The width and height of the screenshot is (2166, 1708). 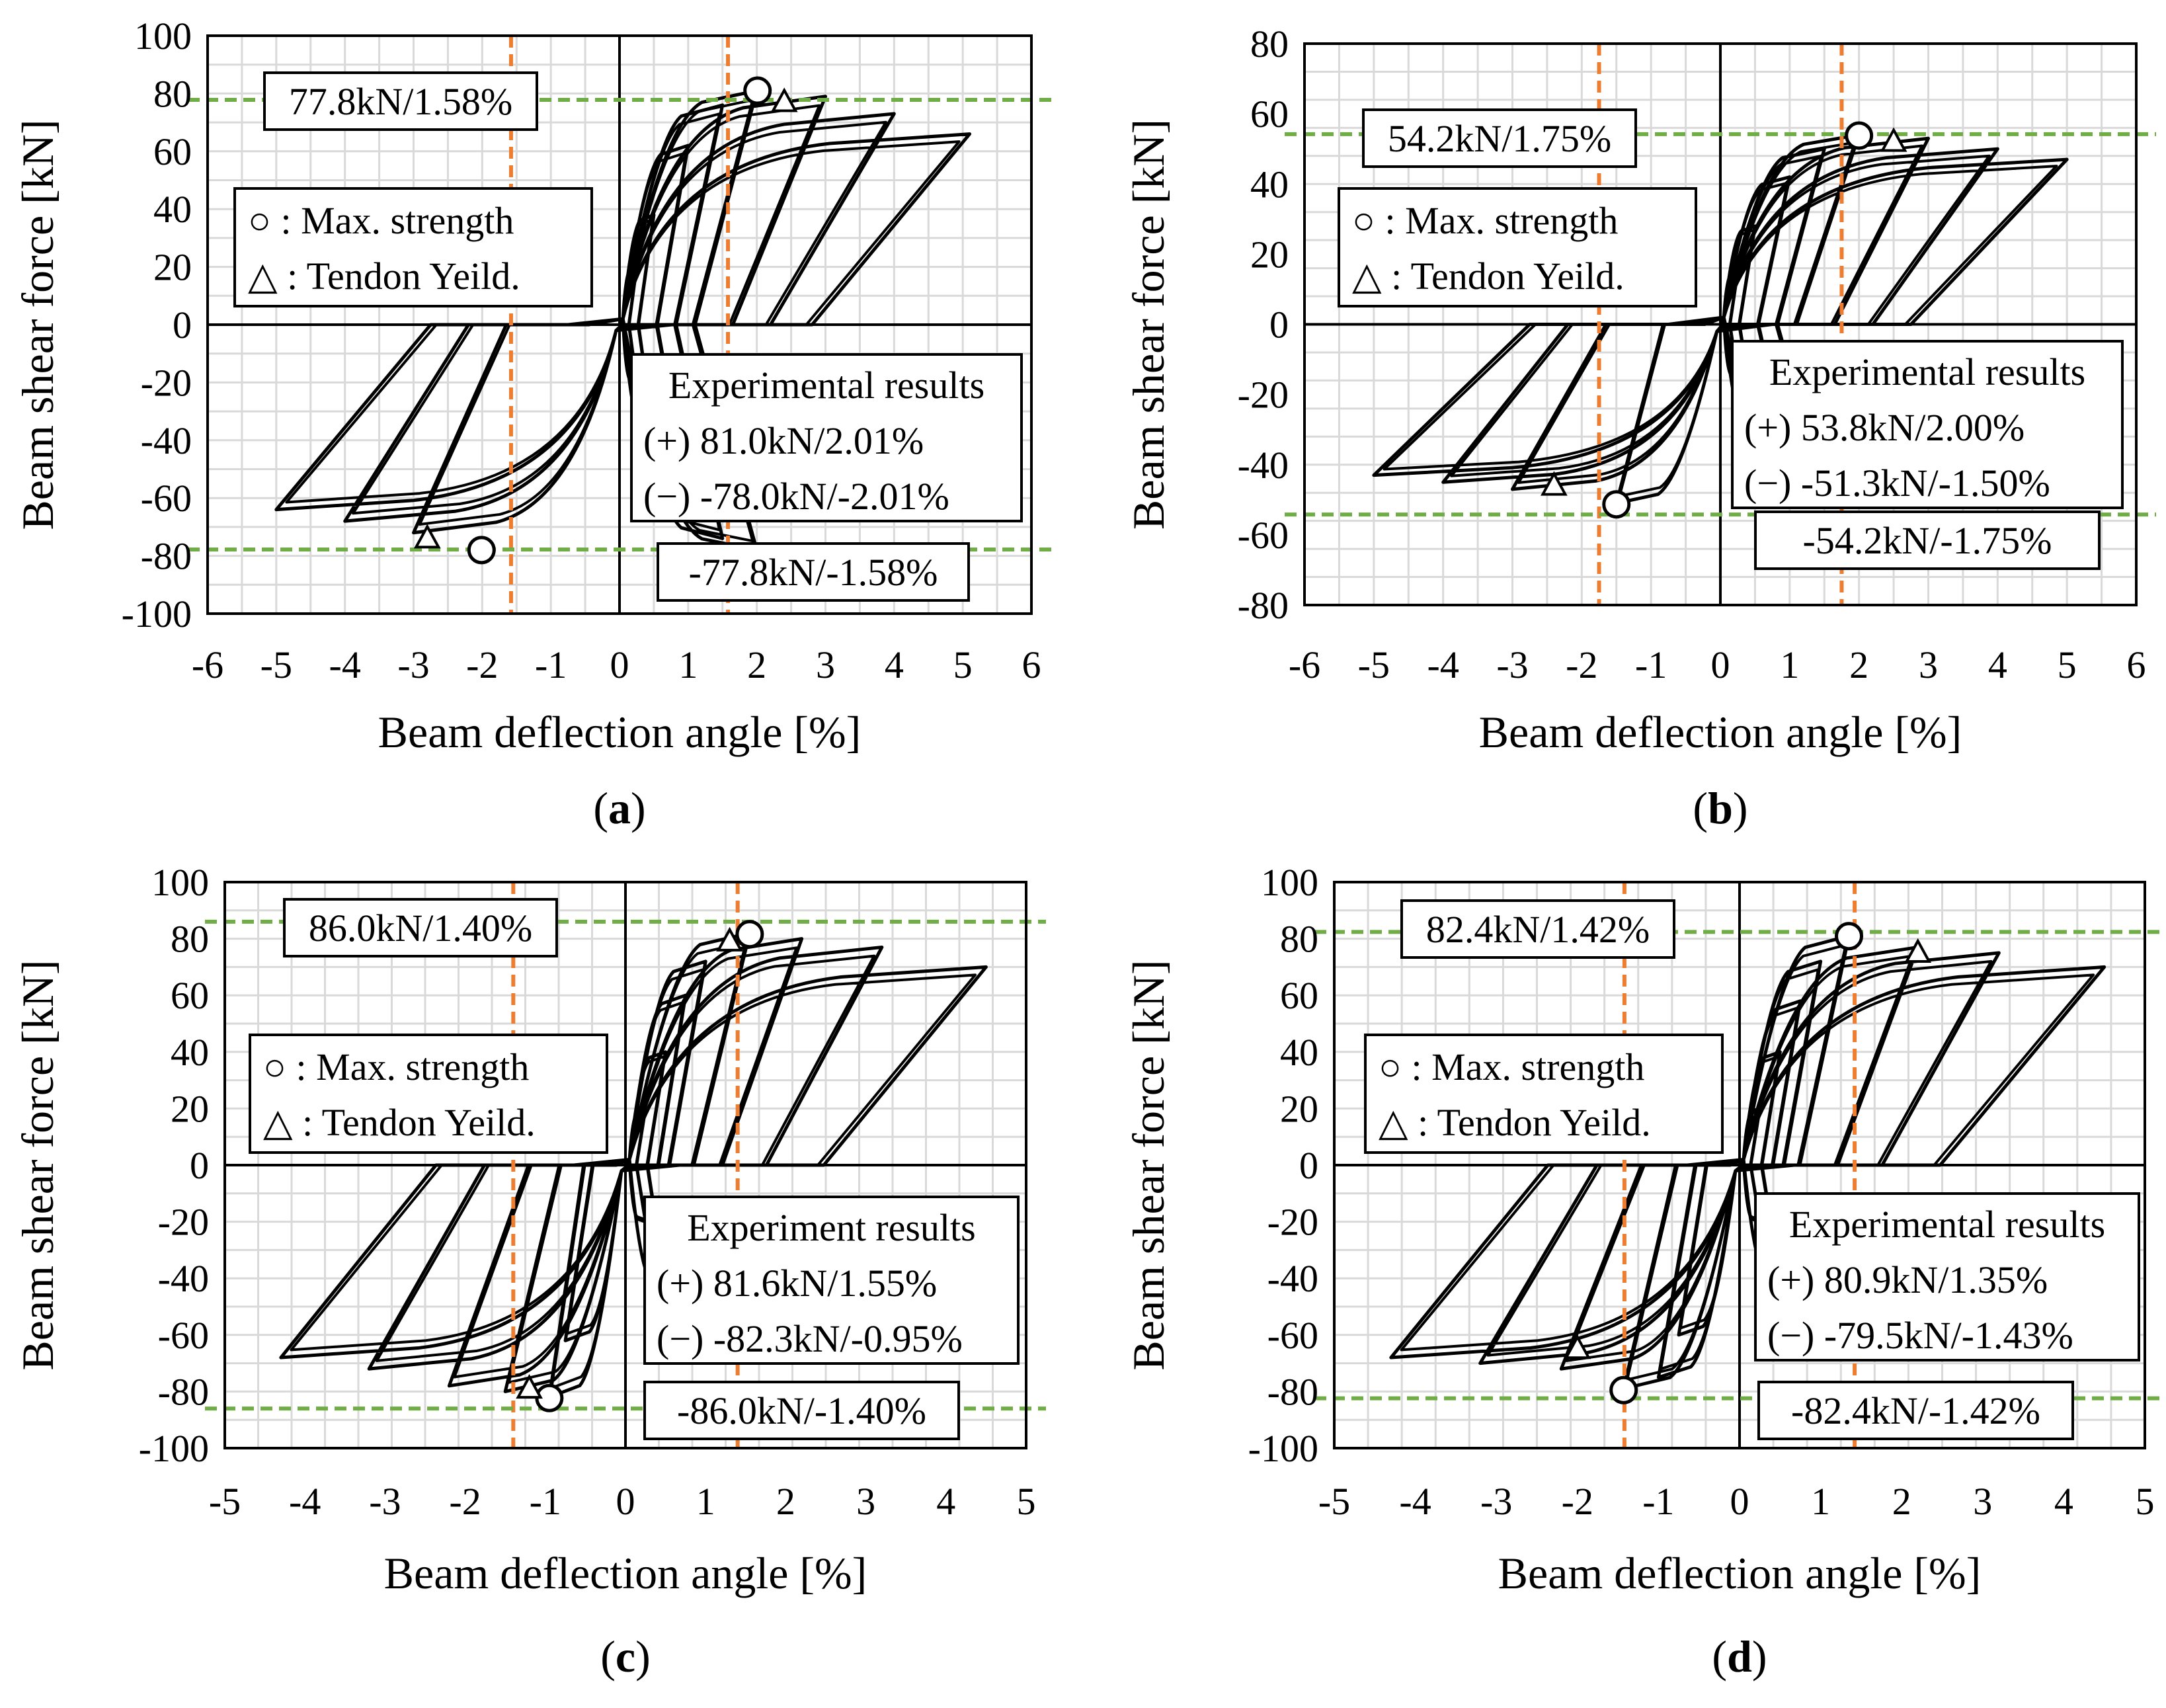 What do you see at coordinates (1269, 255) in the screenshot?
I see `y-tick-label: 20` at bounding box center [1269, 255].